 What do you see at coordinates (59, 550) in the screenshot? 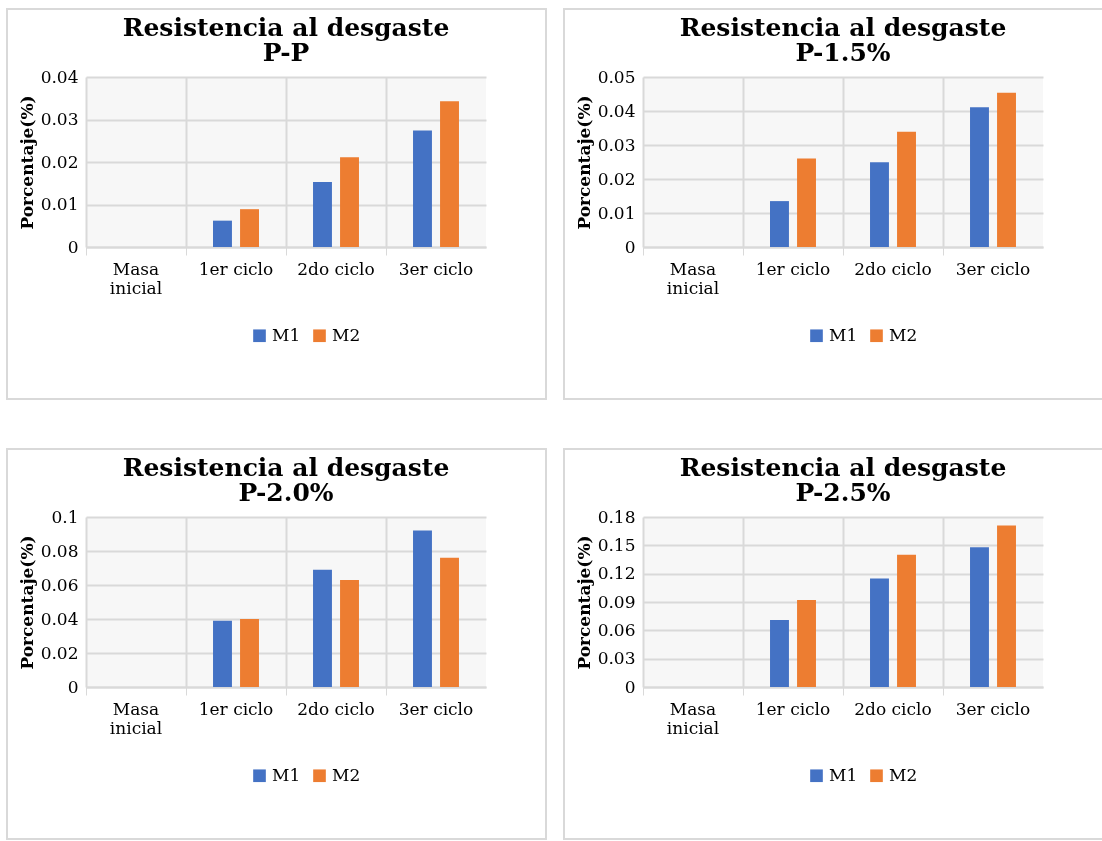
I see `y-tick-label: 0.08` at bounding box center [59, 550].